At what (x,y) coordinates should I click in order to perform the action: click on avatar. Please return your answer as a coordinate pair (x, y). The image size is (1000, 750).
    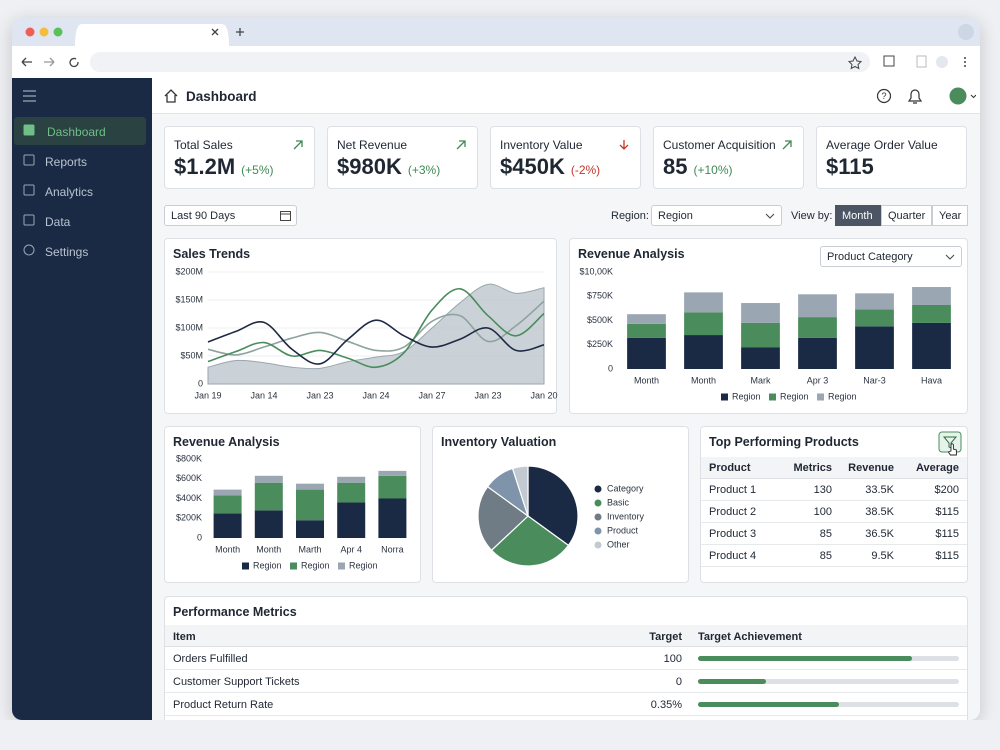
    Looking at the image, I should click on (958, 96).